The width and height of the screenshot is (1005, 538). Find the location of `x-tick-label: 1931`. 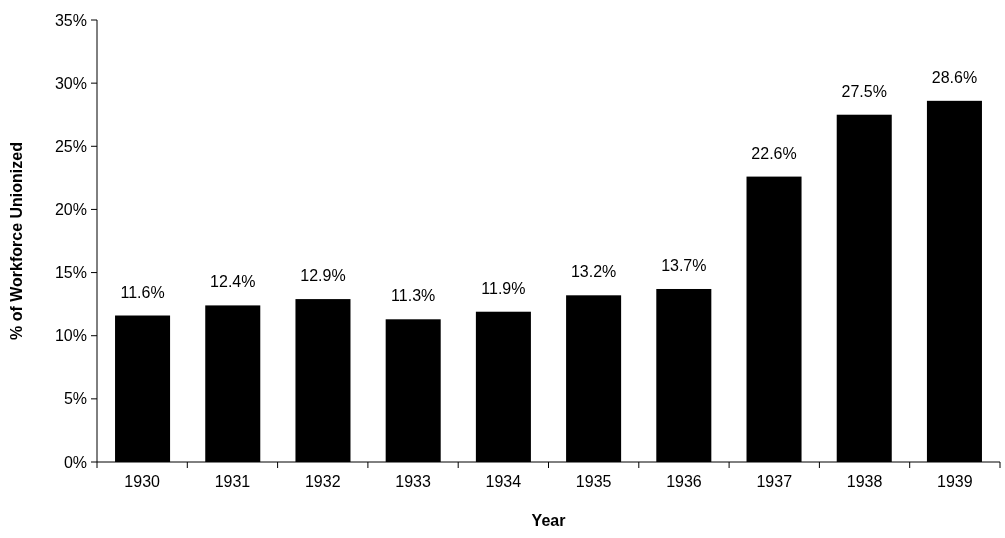

x-tick-label: 1931 is located at coordinates (232, 481).